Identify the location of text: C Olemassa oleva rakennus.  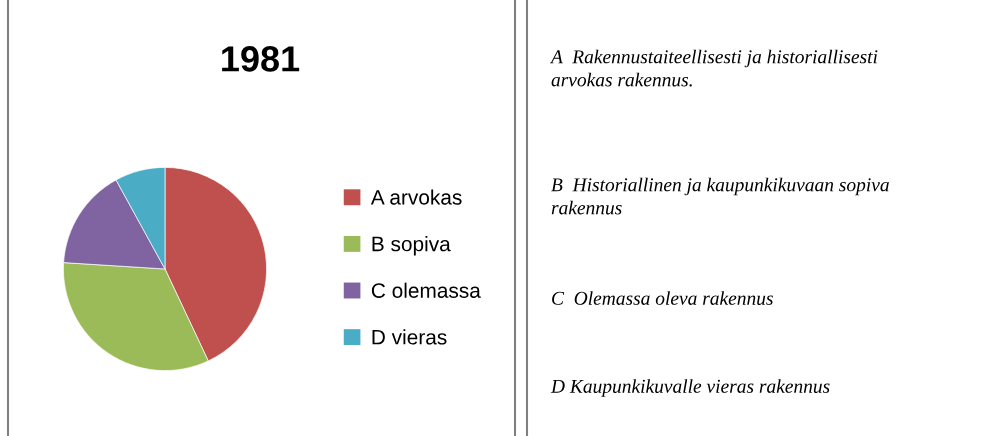
(662, 298).